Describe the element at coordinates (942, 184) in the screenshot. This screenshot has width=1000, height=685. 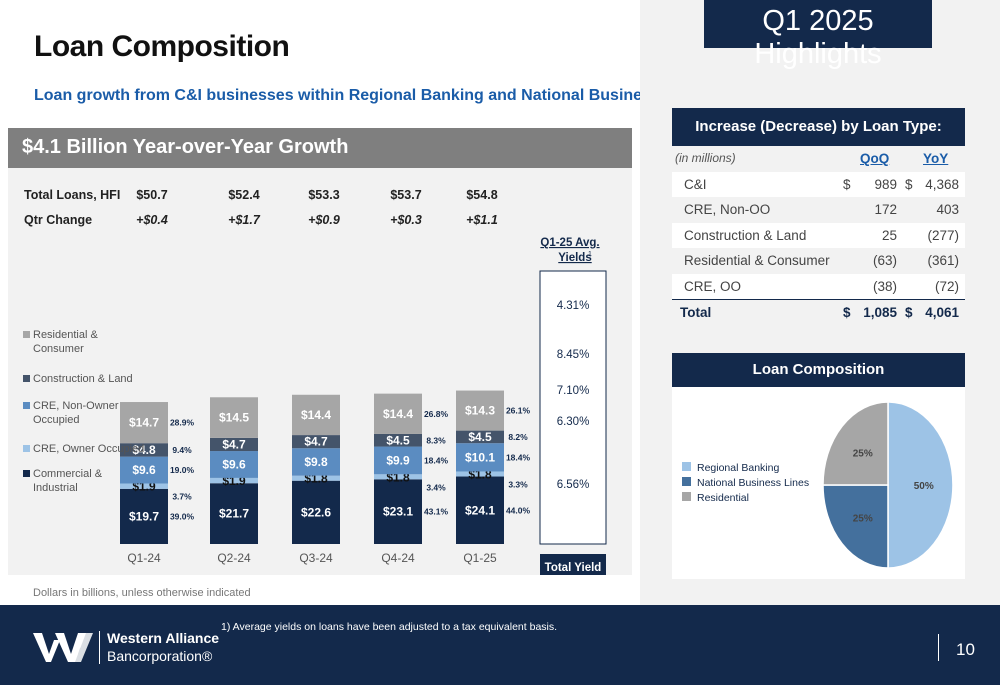
I see `yoy-value: 4,368` at that location.